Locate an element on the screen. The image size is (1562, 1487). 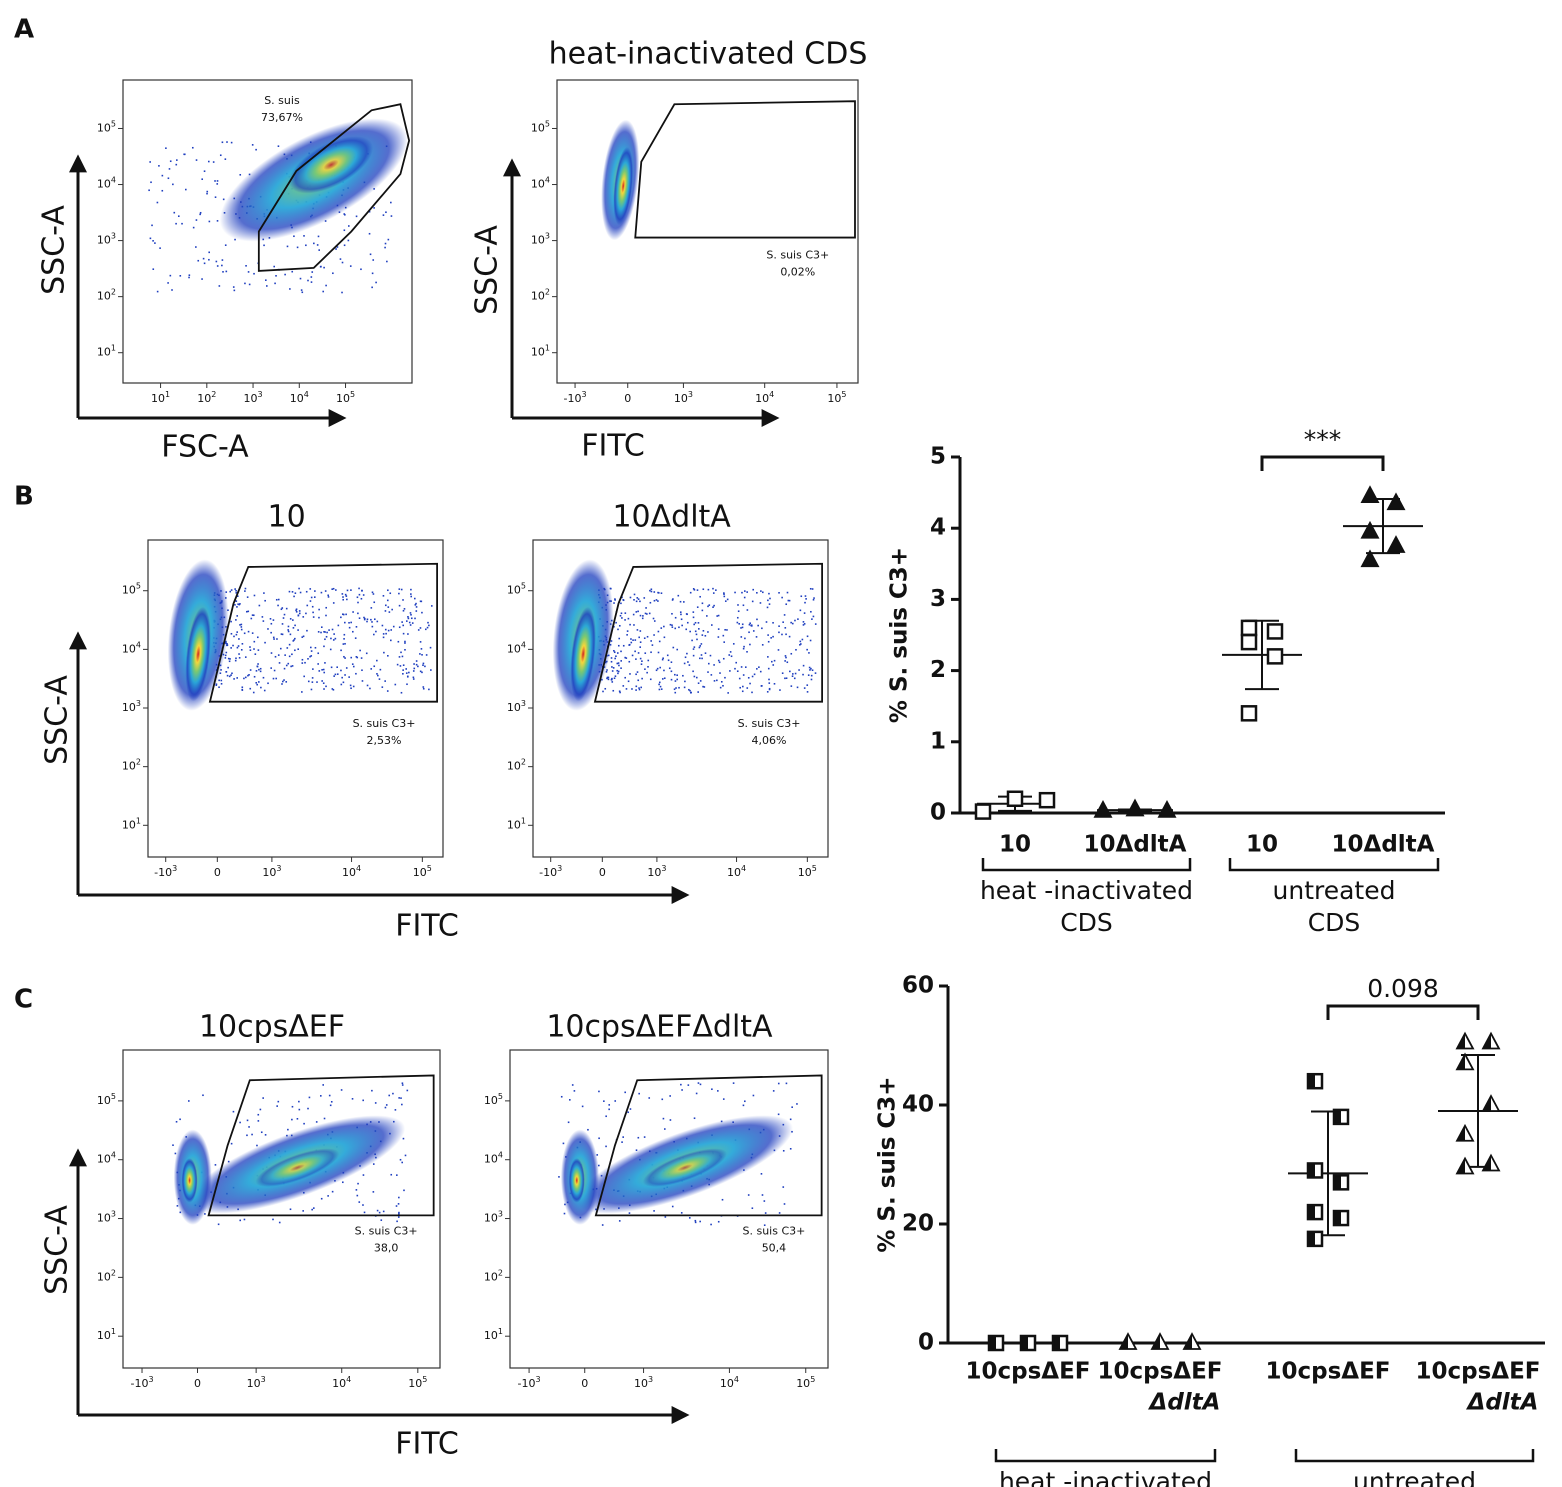
gate is located at coordinates (708, 1145).